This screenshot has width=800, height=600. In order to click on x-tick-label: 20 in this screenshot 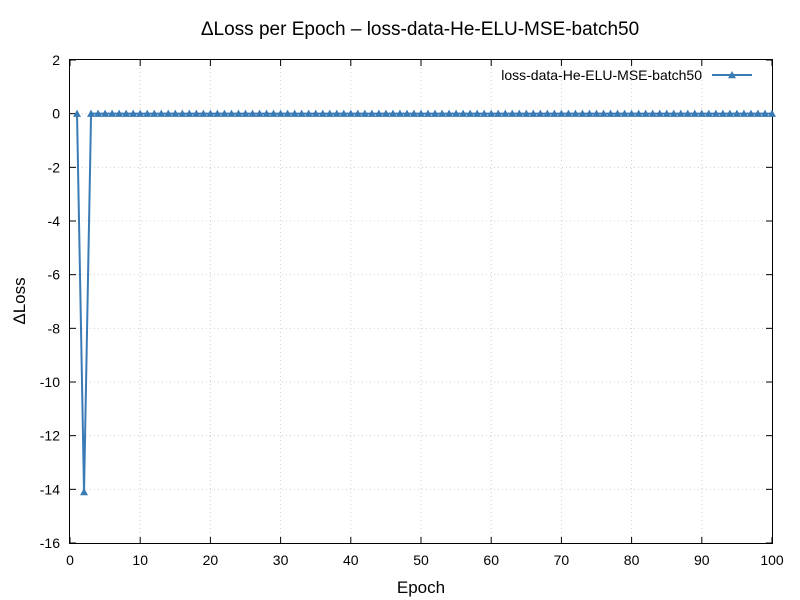, I will do `click(211, 560)`.